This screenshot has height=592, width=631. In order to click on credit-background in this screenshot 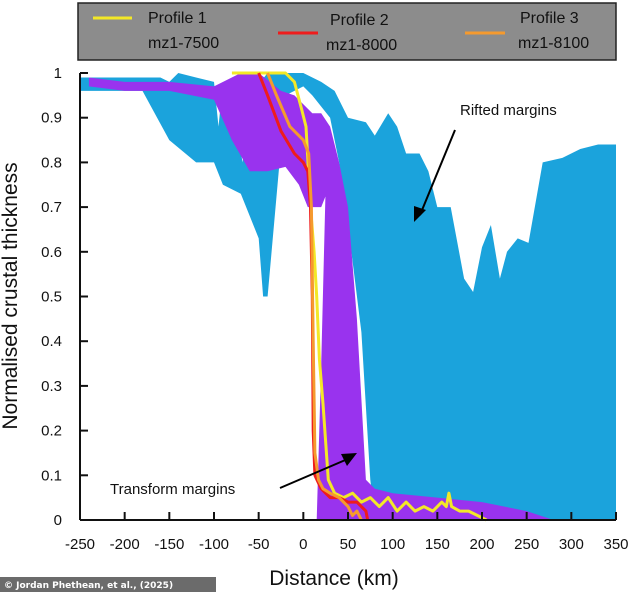, I will do `click(108, 584)`.